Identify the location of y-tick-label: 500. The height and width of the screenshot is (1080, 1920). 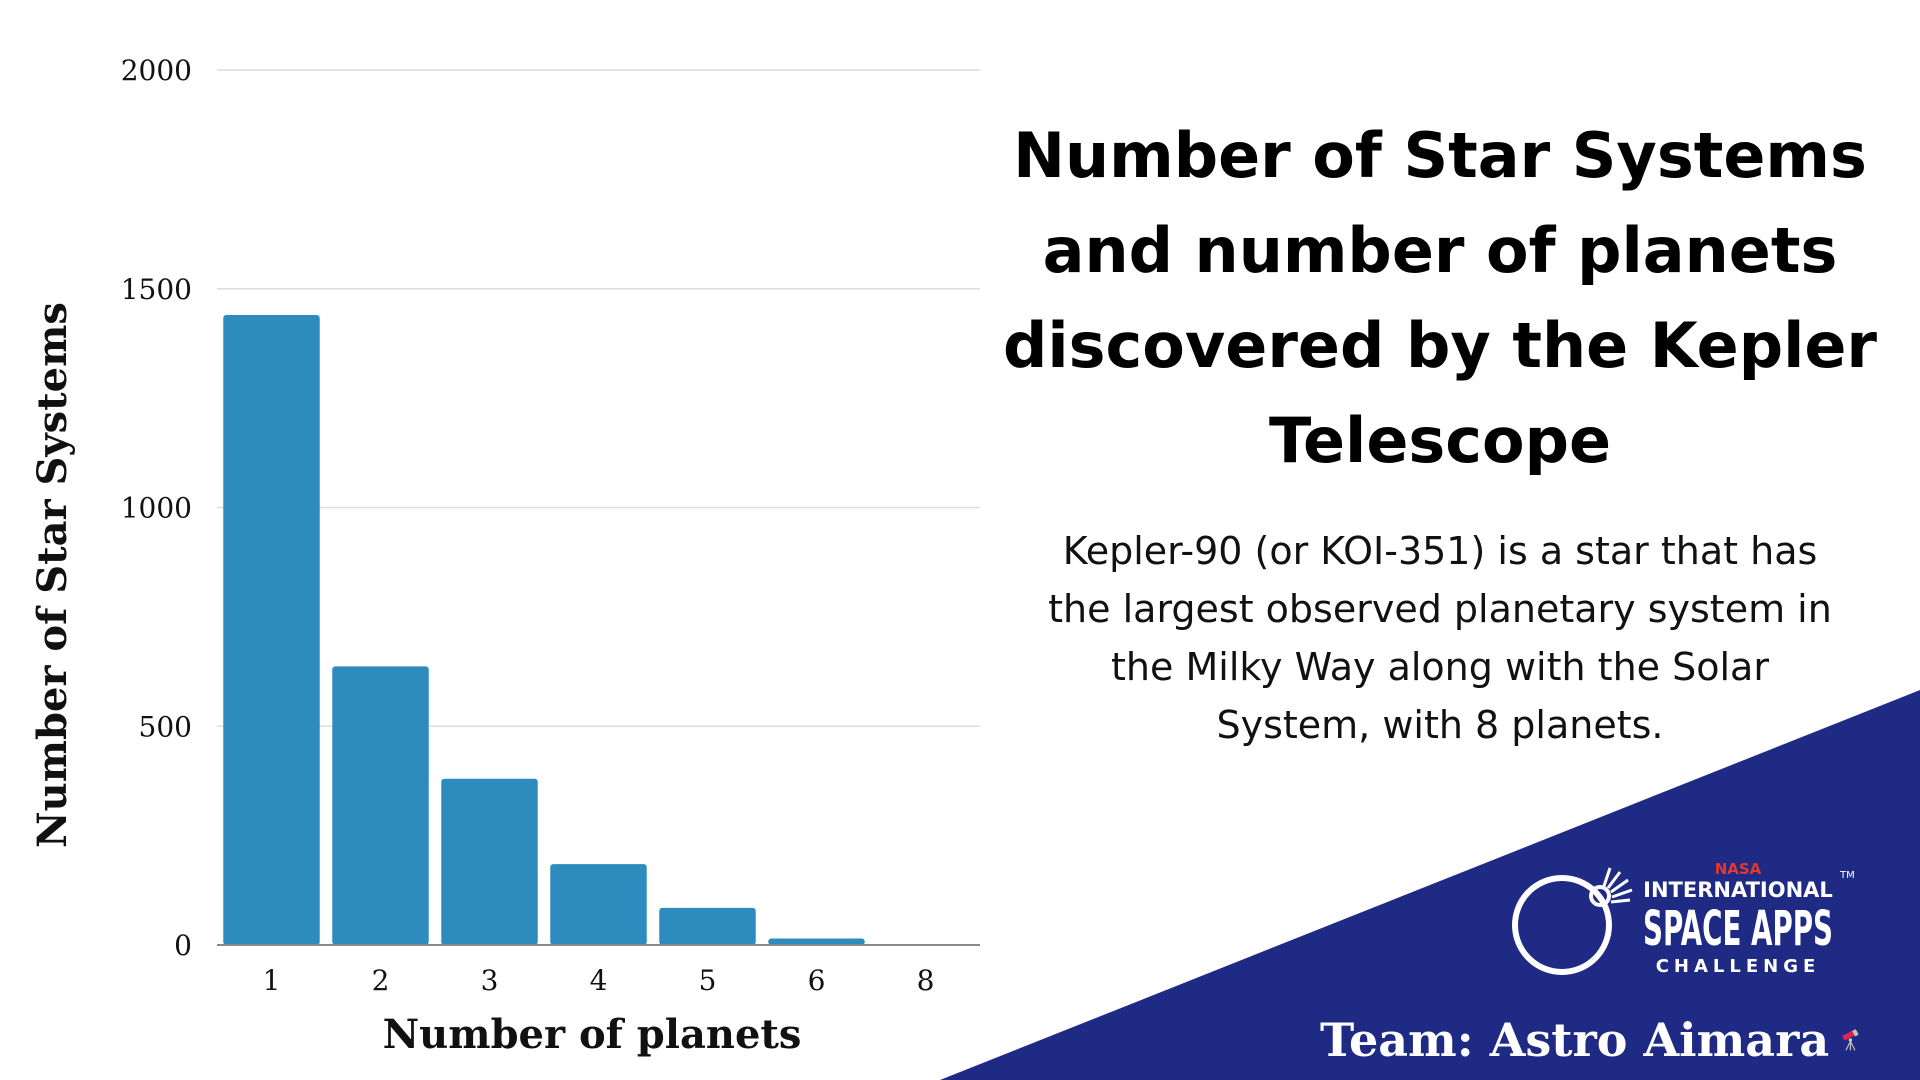
(165, 726).